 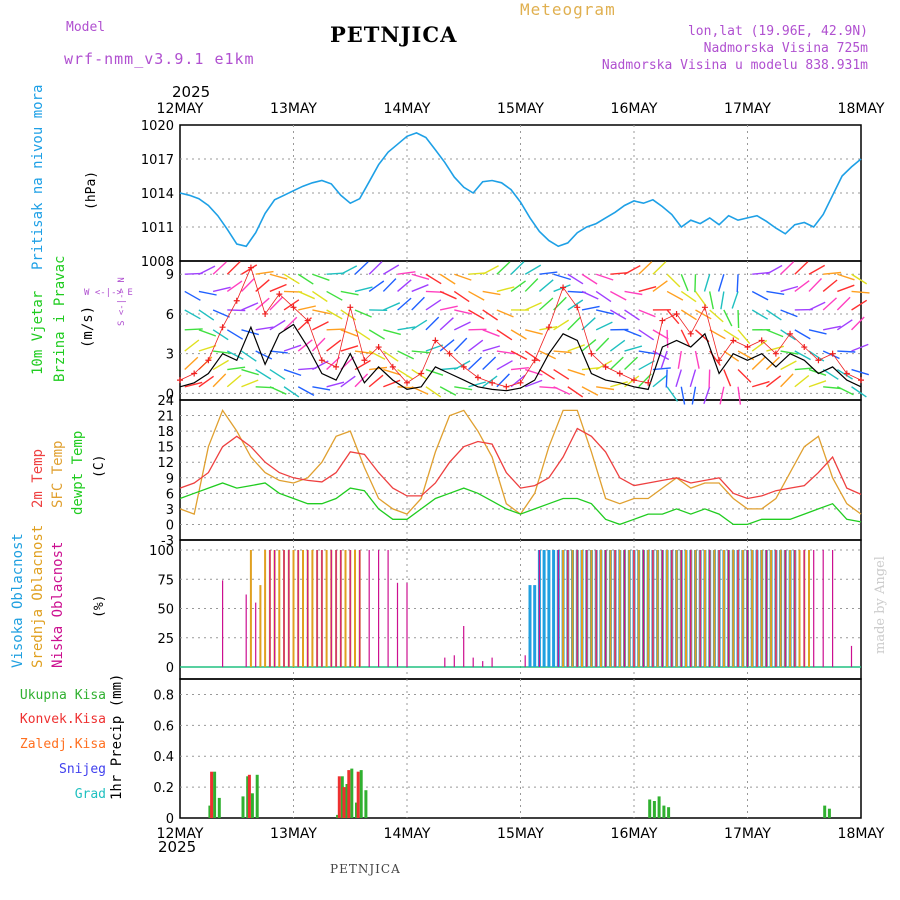 What do you see at coordinates (180, 109) in the screenshot?
I see `x-tick-label-top: 12MAY` at bounding box center [180, 109].